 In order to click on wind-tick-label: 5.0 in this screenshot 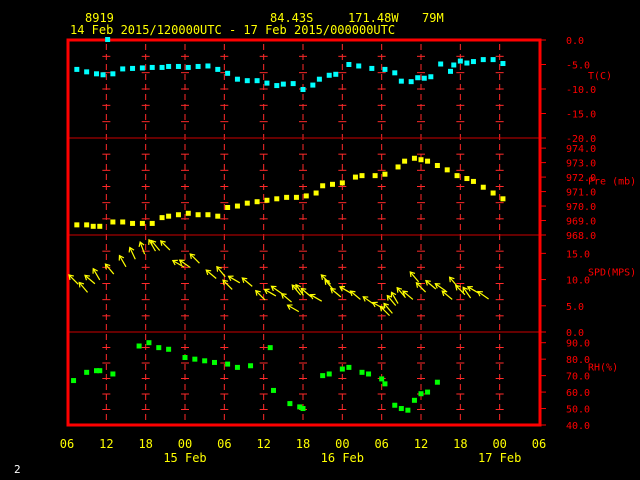, I will do `click(575, 307)`.